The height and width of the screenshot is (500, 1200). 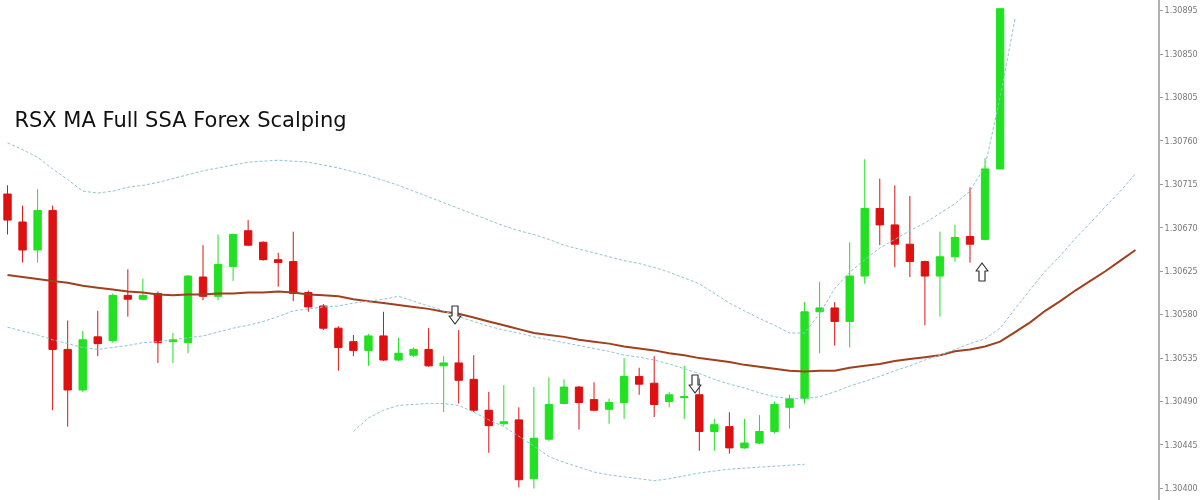 What do you see at coordinates (1181, 11) in the screenshot?
I see `y-tick-label: 1.30895` at bounding box center [1181, 11].